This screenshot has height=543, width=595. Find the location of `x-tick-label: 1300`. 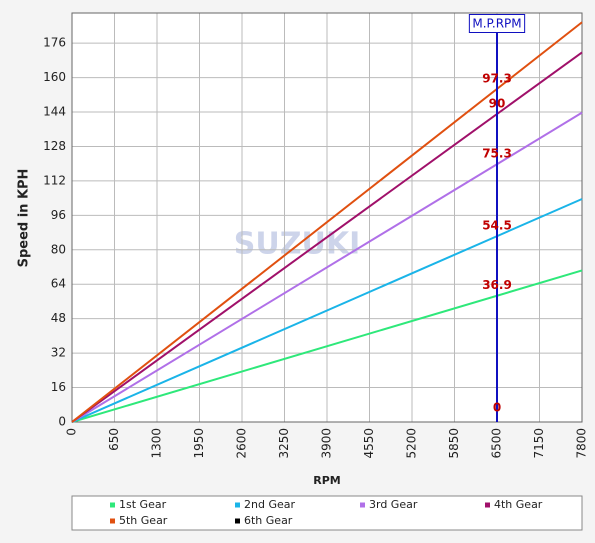

x-tick-label: 1300 is located at coordinates (157, 443).